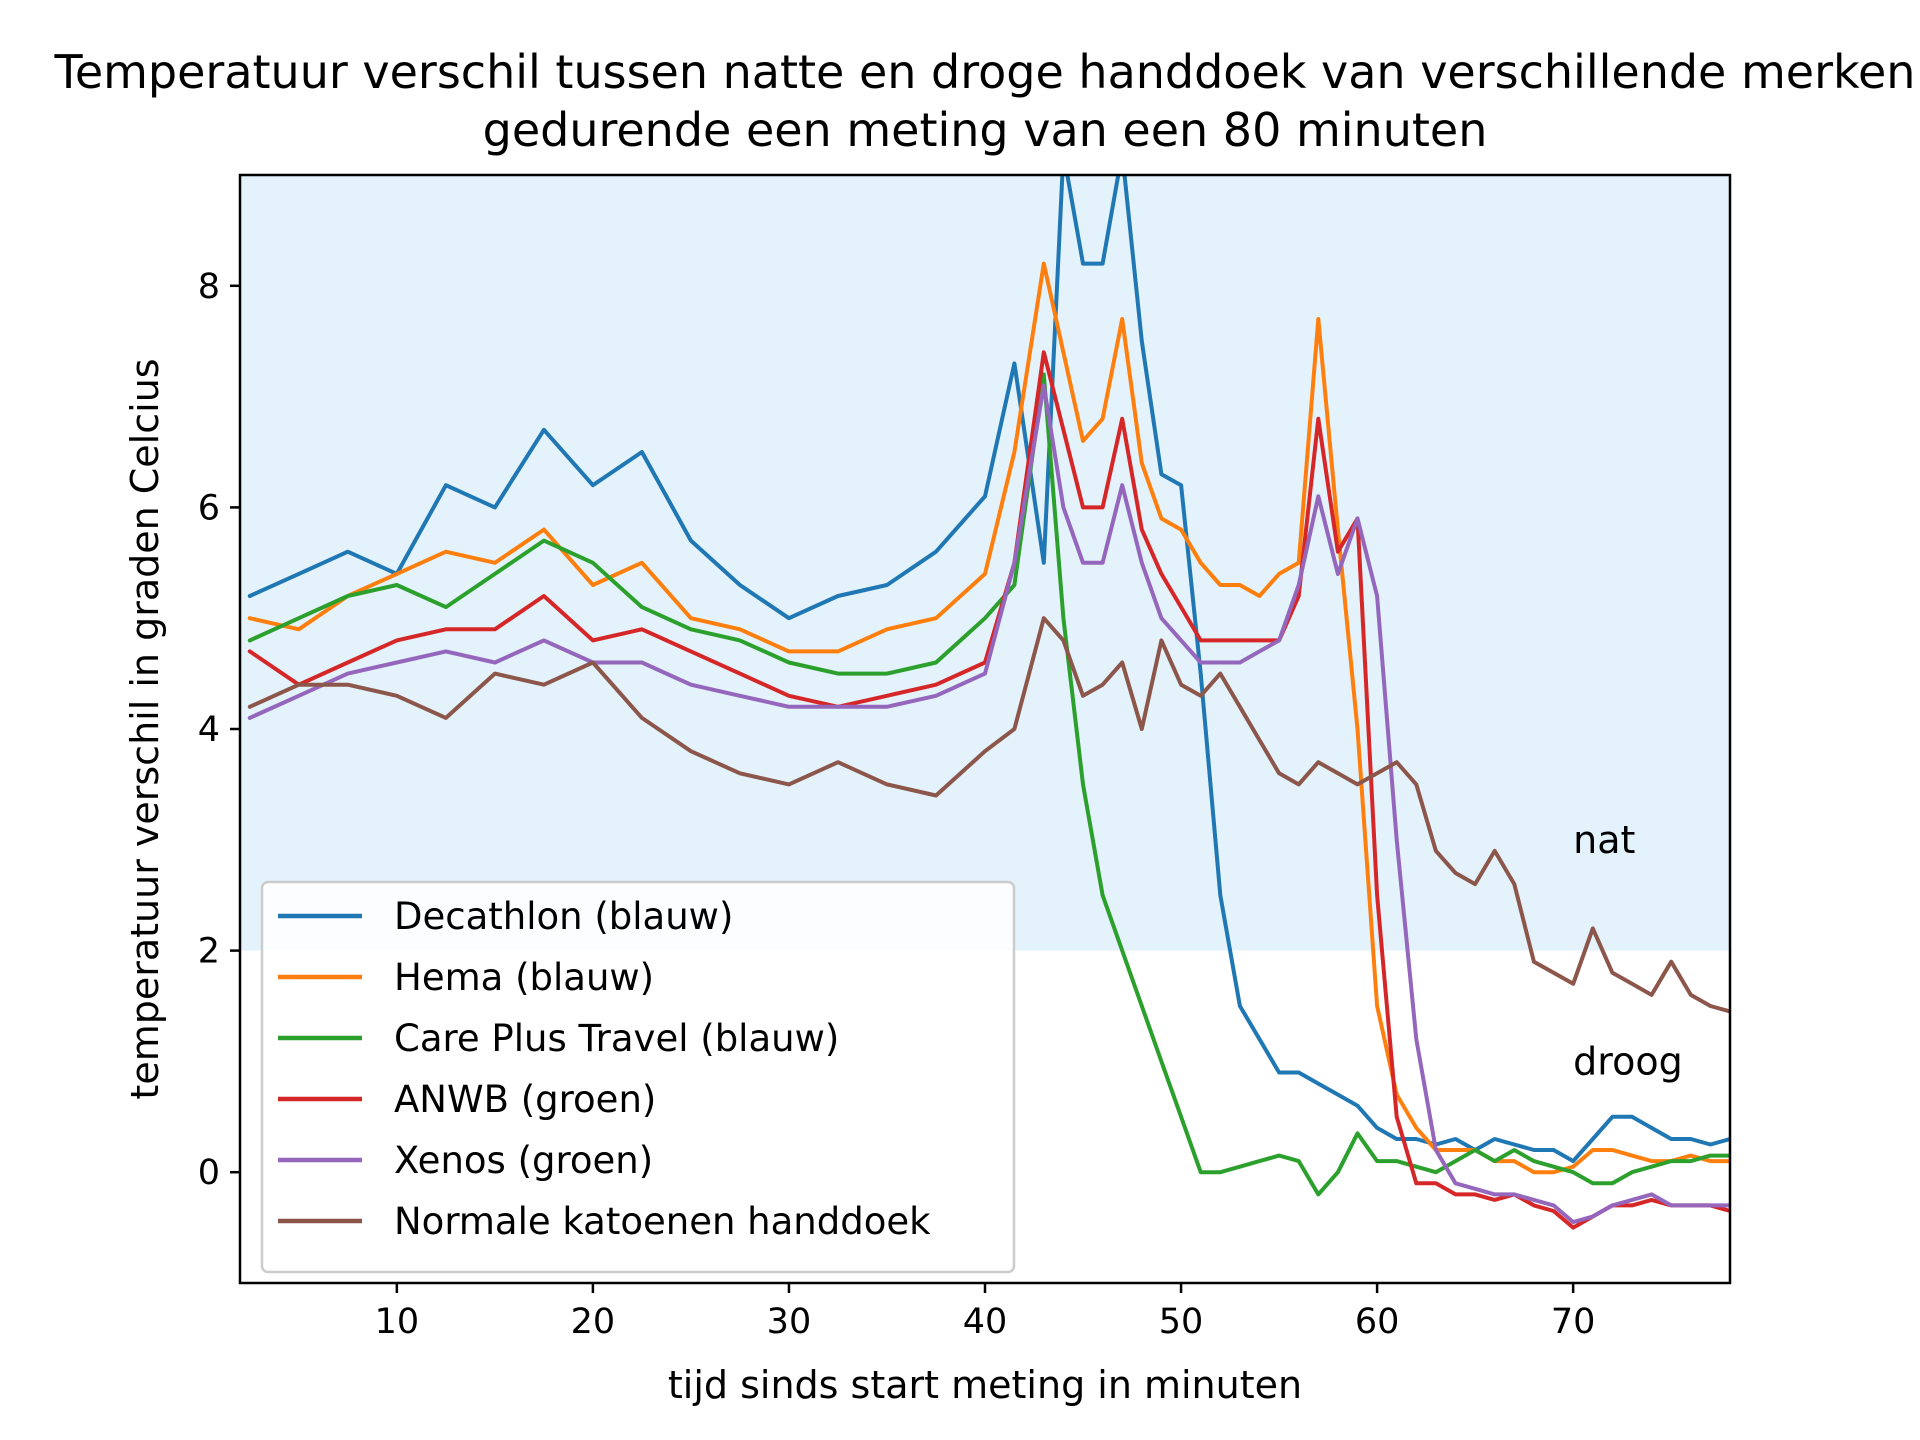 Image resolution: width=1920 pixels, height=1440 pixels. Describe the element at coordinates (1604, 840) in the screenshot. I see `region-label-nat: nat` at that location.